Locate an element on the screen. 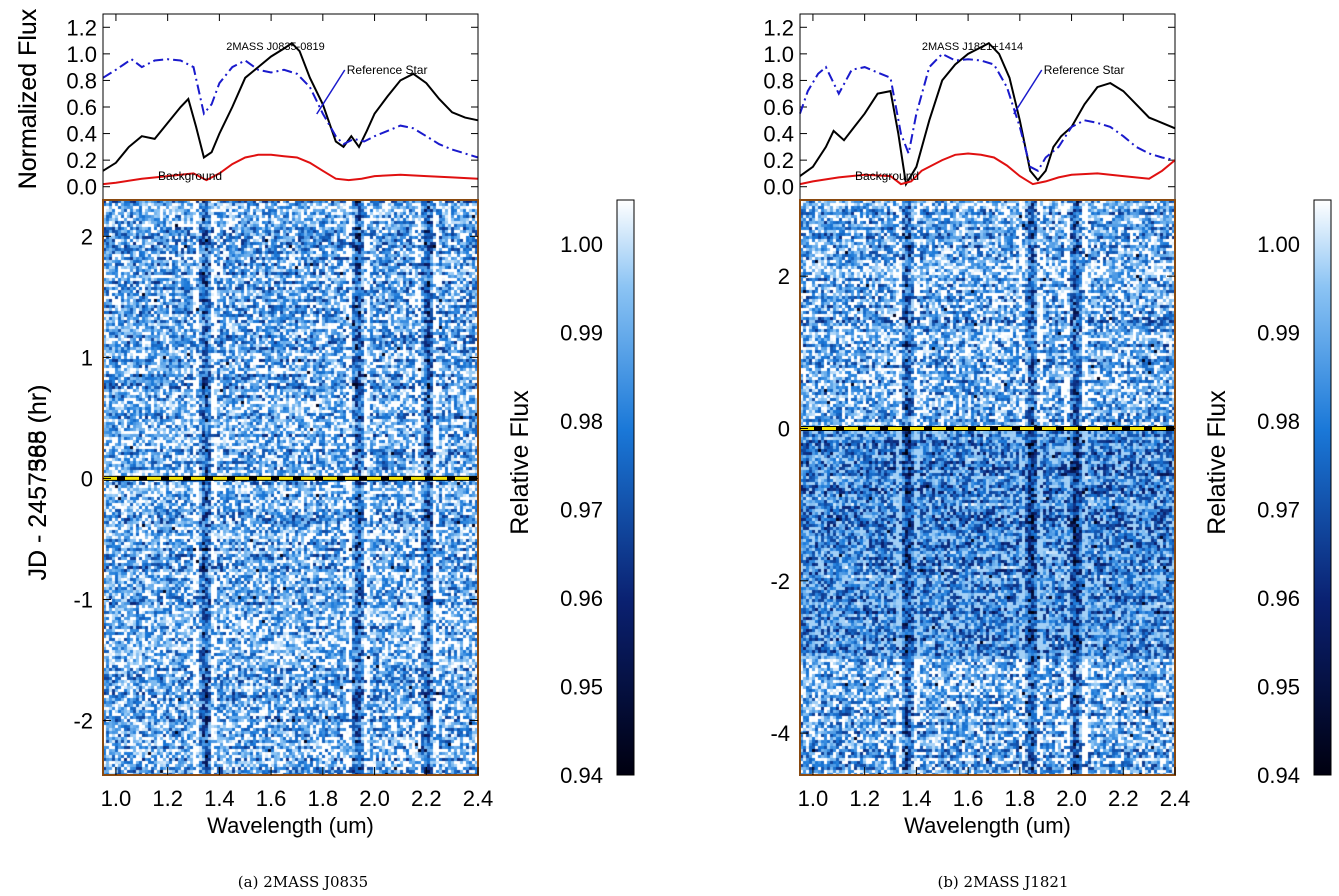 The image size is (1339, 896). line-title: 2MASS J0835-0819 is located at coordinates (275, 47).